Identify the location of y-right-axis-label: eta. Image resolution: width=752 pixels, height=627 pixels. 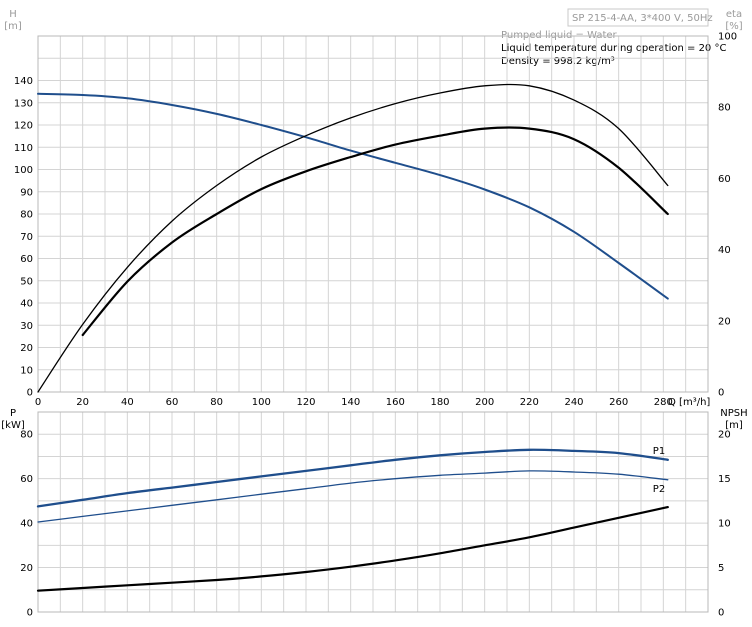
(734, 14).